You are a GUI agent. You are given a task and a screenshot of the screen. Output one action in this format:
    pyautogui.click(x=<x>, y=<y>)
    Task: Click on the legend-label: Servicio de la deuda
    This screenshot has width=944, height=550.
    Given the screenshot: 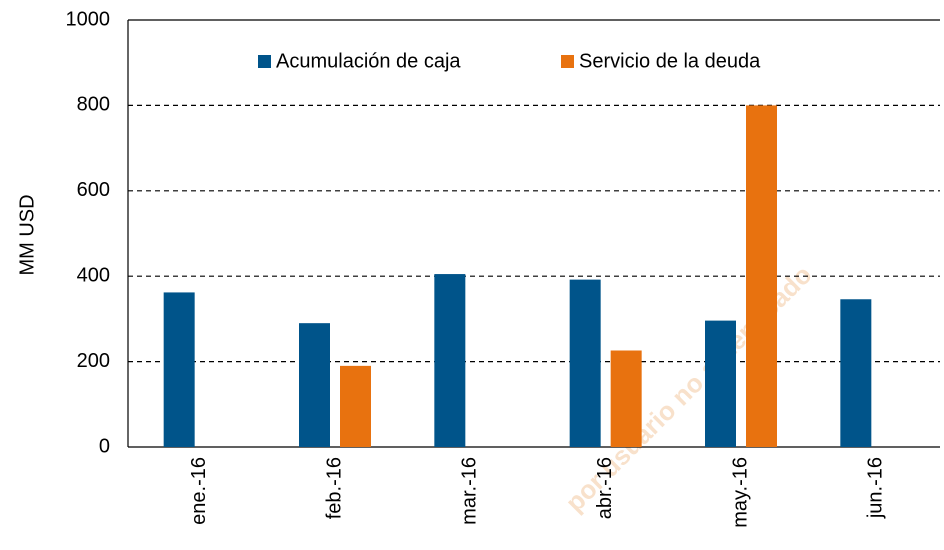 What is the action you would take?
    pyautogui.click(x=670, y=61)
    